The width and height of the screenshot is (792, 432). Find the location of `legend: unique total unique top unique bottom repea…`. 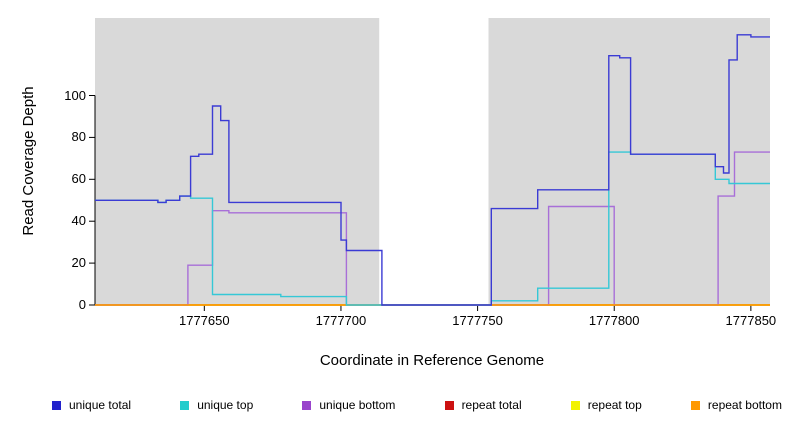

legend: unique total unique top unique bottom repea… is located at coordinates (417, 405).